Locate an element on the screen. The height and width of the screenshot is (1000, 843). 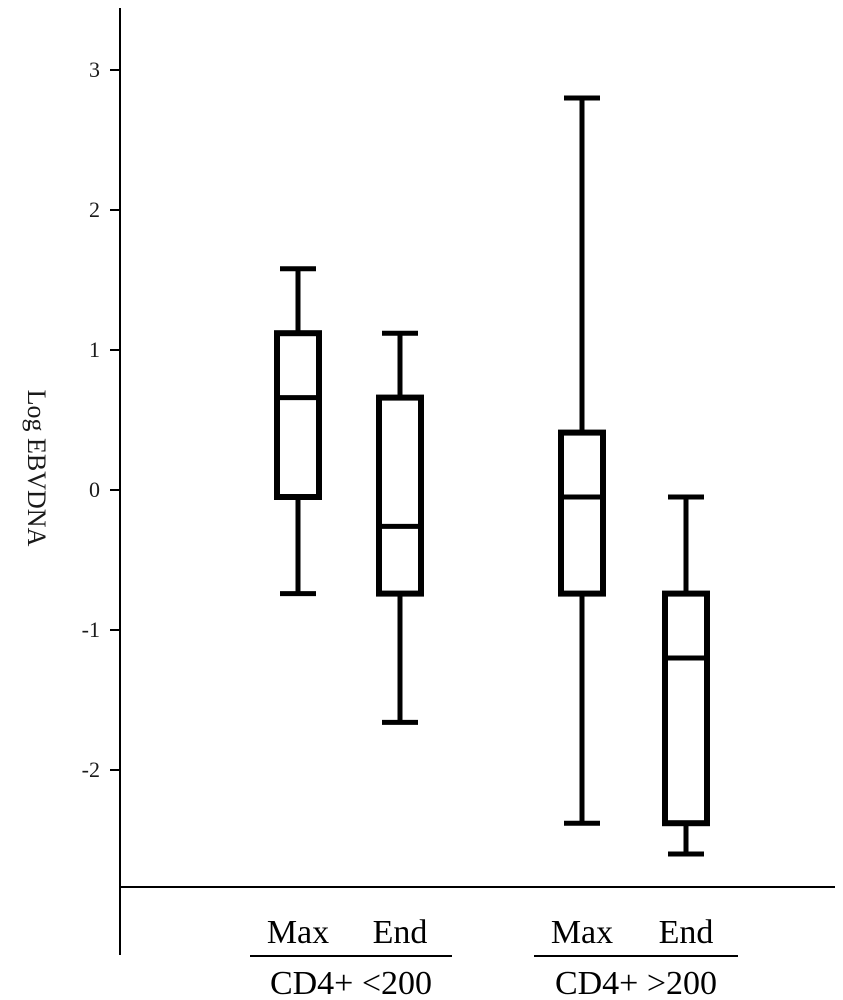
y-tick-label: -2 is located at coordinates (91, 769).